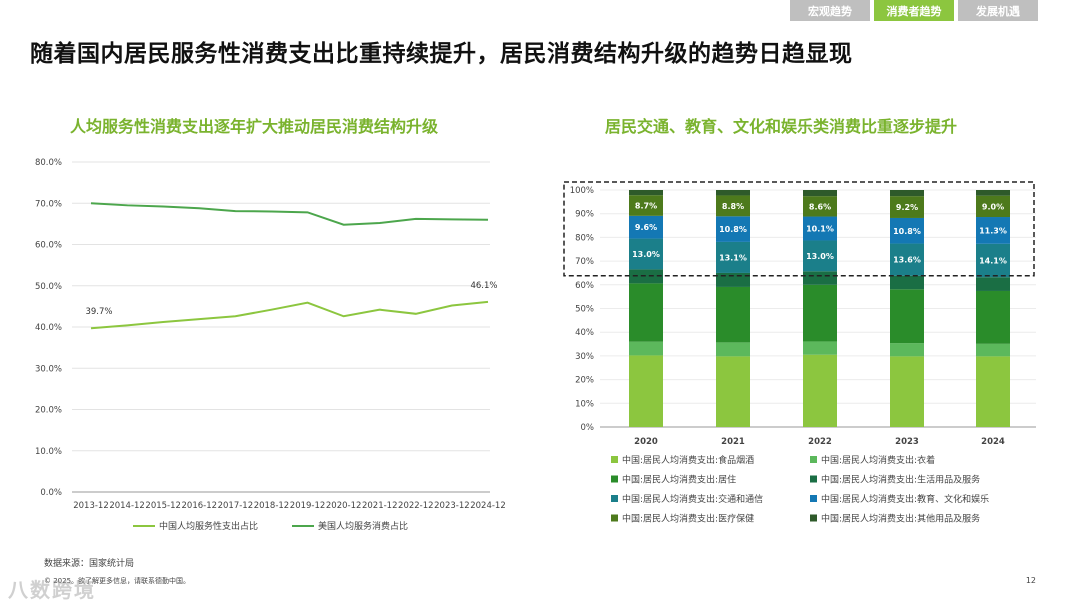  What do you see at coordinates (48, 204) in the screenshot?
I see `y-tick-label: 70.0%` at bounding box center [48, 204].